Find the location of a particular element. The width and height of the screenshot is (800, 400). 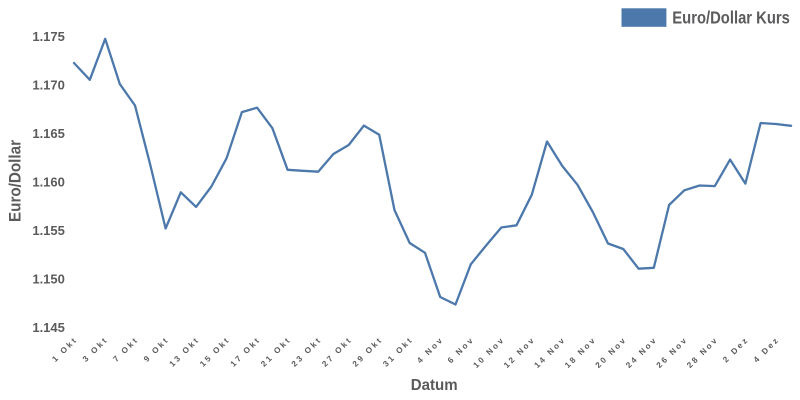

svg-text: 2 Dez is located at coordinates (736, 350).